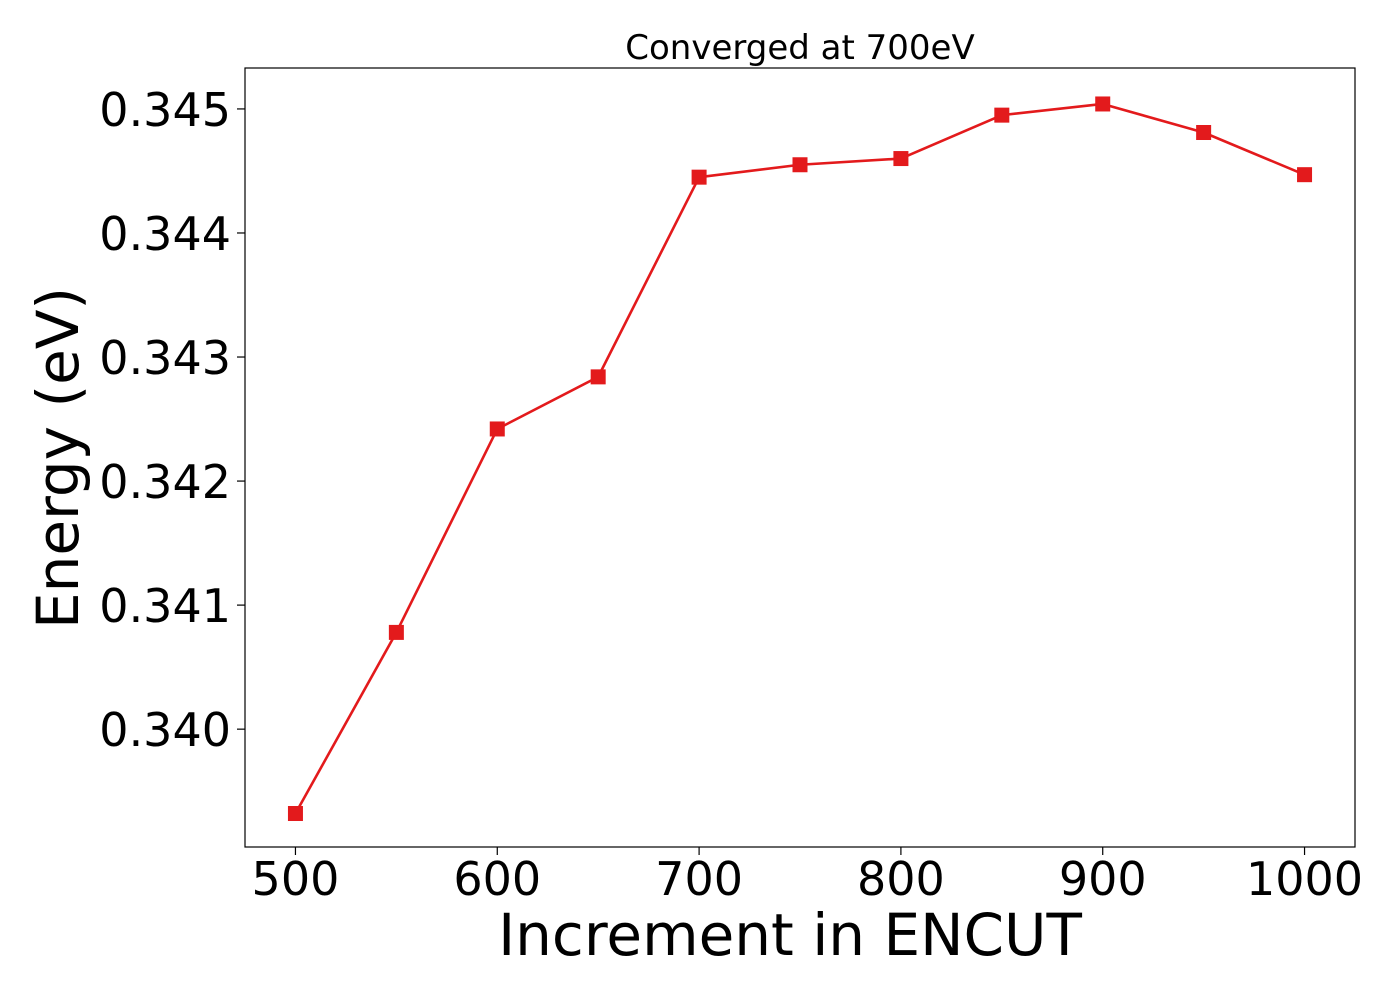 This screenshot has width=1400, height=1000. What do you see at coordinates (58, 458) in the screenshot?
I see `y-axis-label: Energy (eV)` at bounding box center [58, 458].